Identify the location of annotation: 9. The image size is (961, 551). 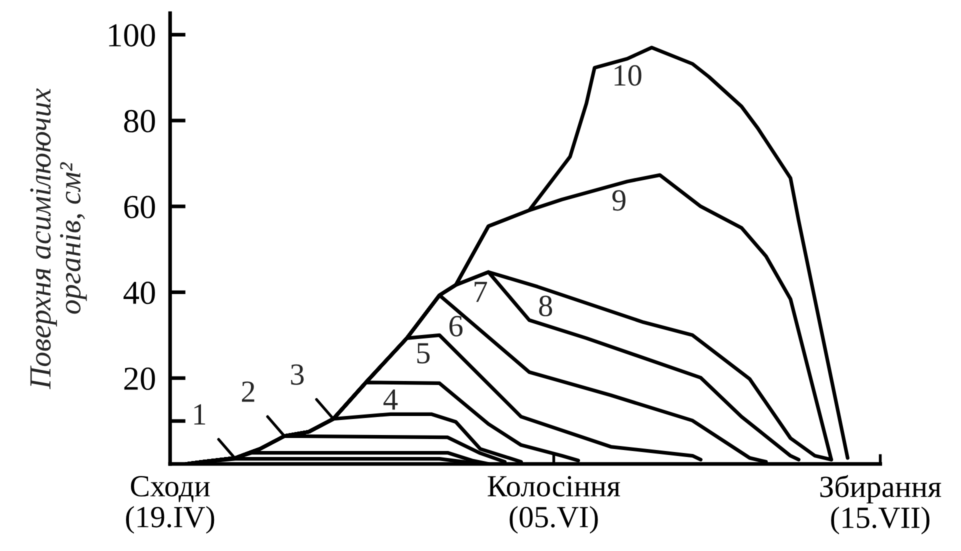
(619, 200).